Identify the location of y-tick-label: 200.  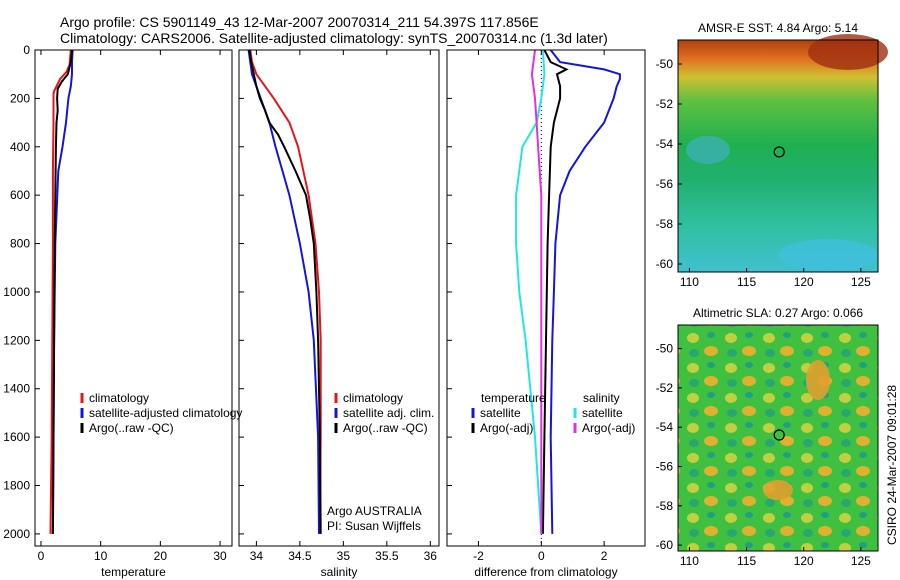
(20, 98).